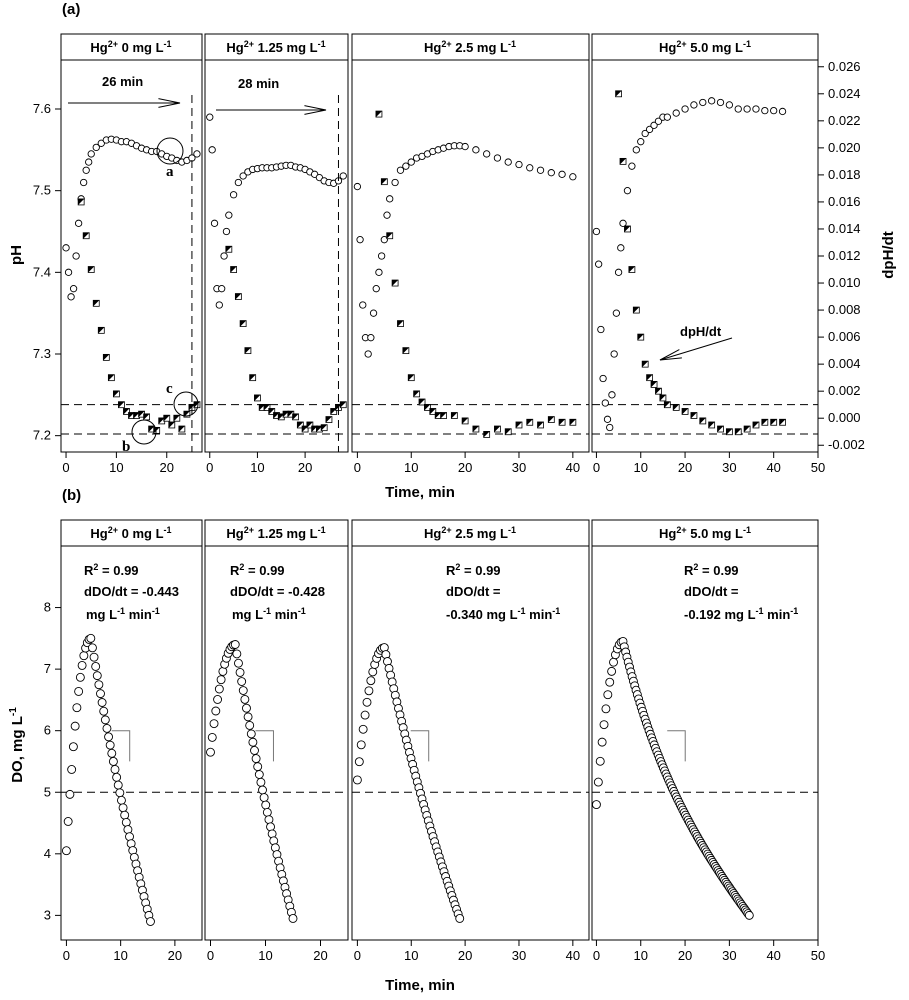 The width and height of the screenshot is (909, 1000). Describe the element at coordinates (696, 349) in the screenshot. I see `arrow-dpdt-shaft` at that location.